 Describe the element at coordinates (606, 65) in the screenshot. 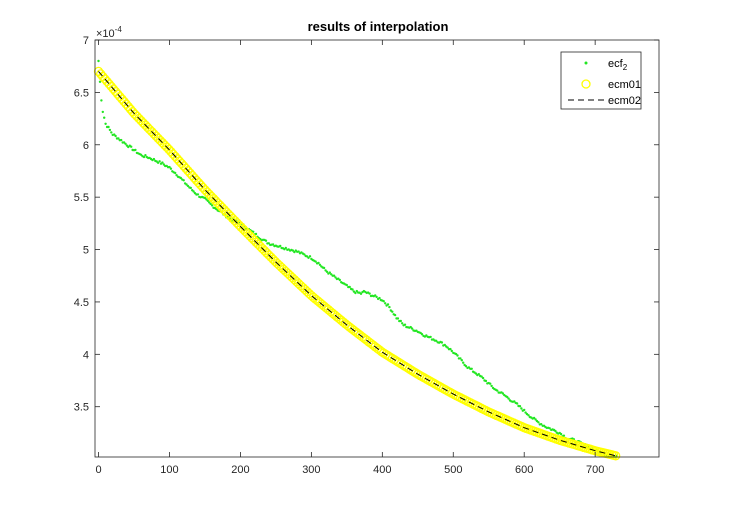

I see `legend-entry-ecf2: ecf2` at that location.